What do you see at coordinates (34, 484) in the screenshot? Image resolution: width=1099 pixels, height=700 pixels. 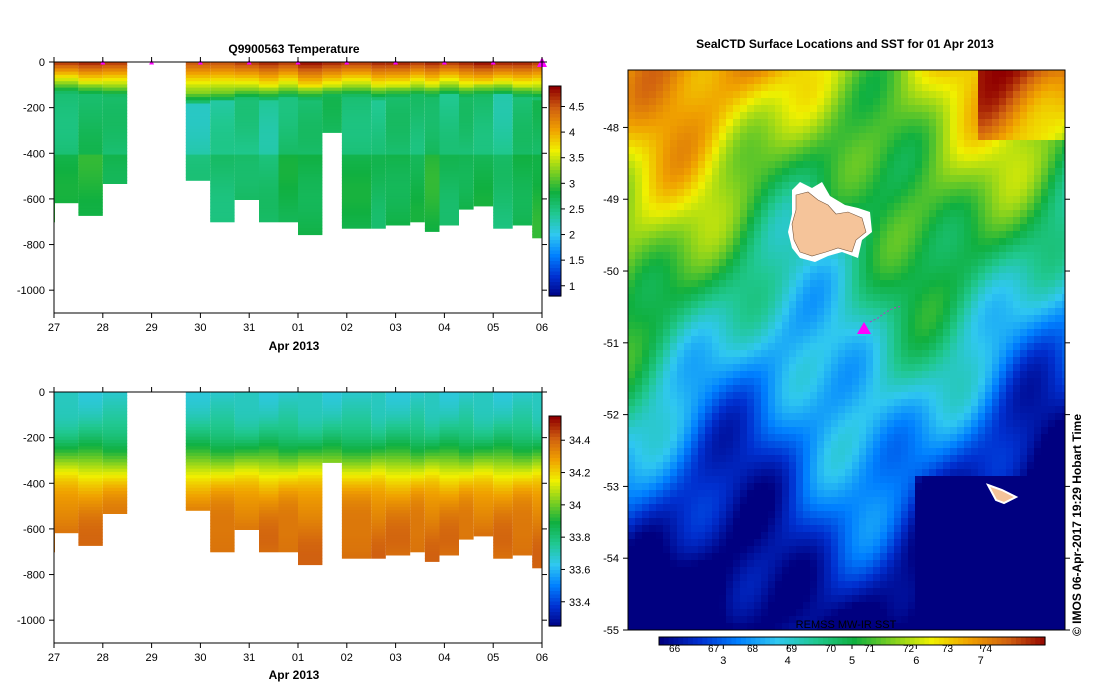 I see `y-tick-label: -400` at bounding box center [34, 484].